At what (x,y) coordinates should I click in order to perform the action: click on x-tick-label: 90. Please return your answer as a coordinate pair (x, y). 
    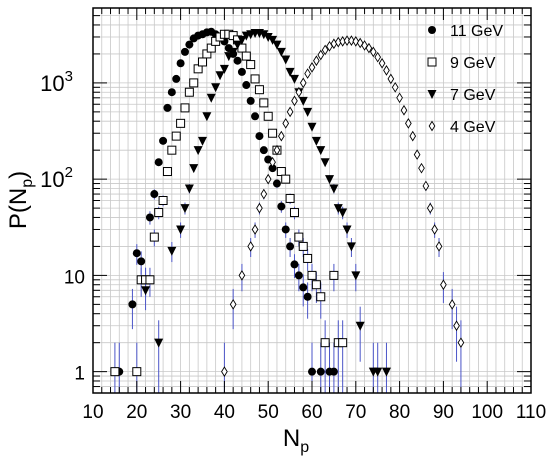
    Looking at the image, I should click on (443, 412).